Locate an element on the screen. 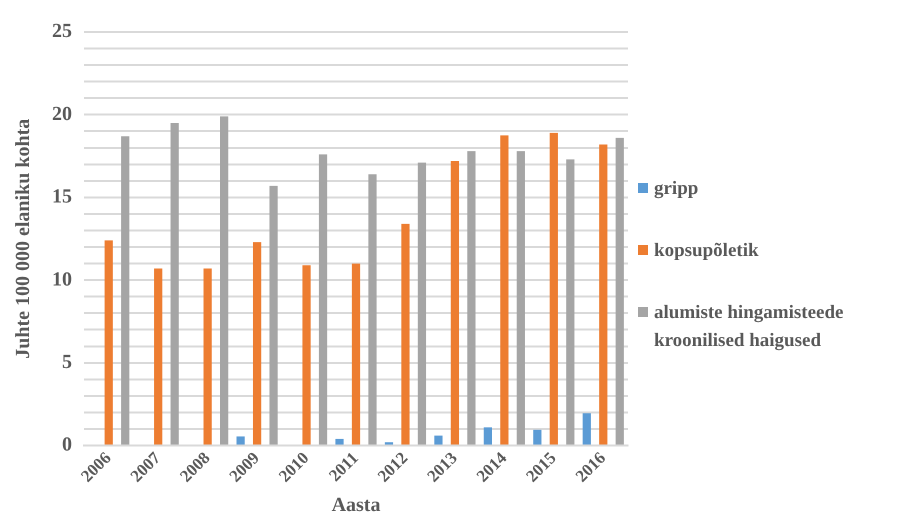  legend-label: kopsupõletik is located at coordinates (706, 251).